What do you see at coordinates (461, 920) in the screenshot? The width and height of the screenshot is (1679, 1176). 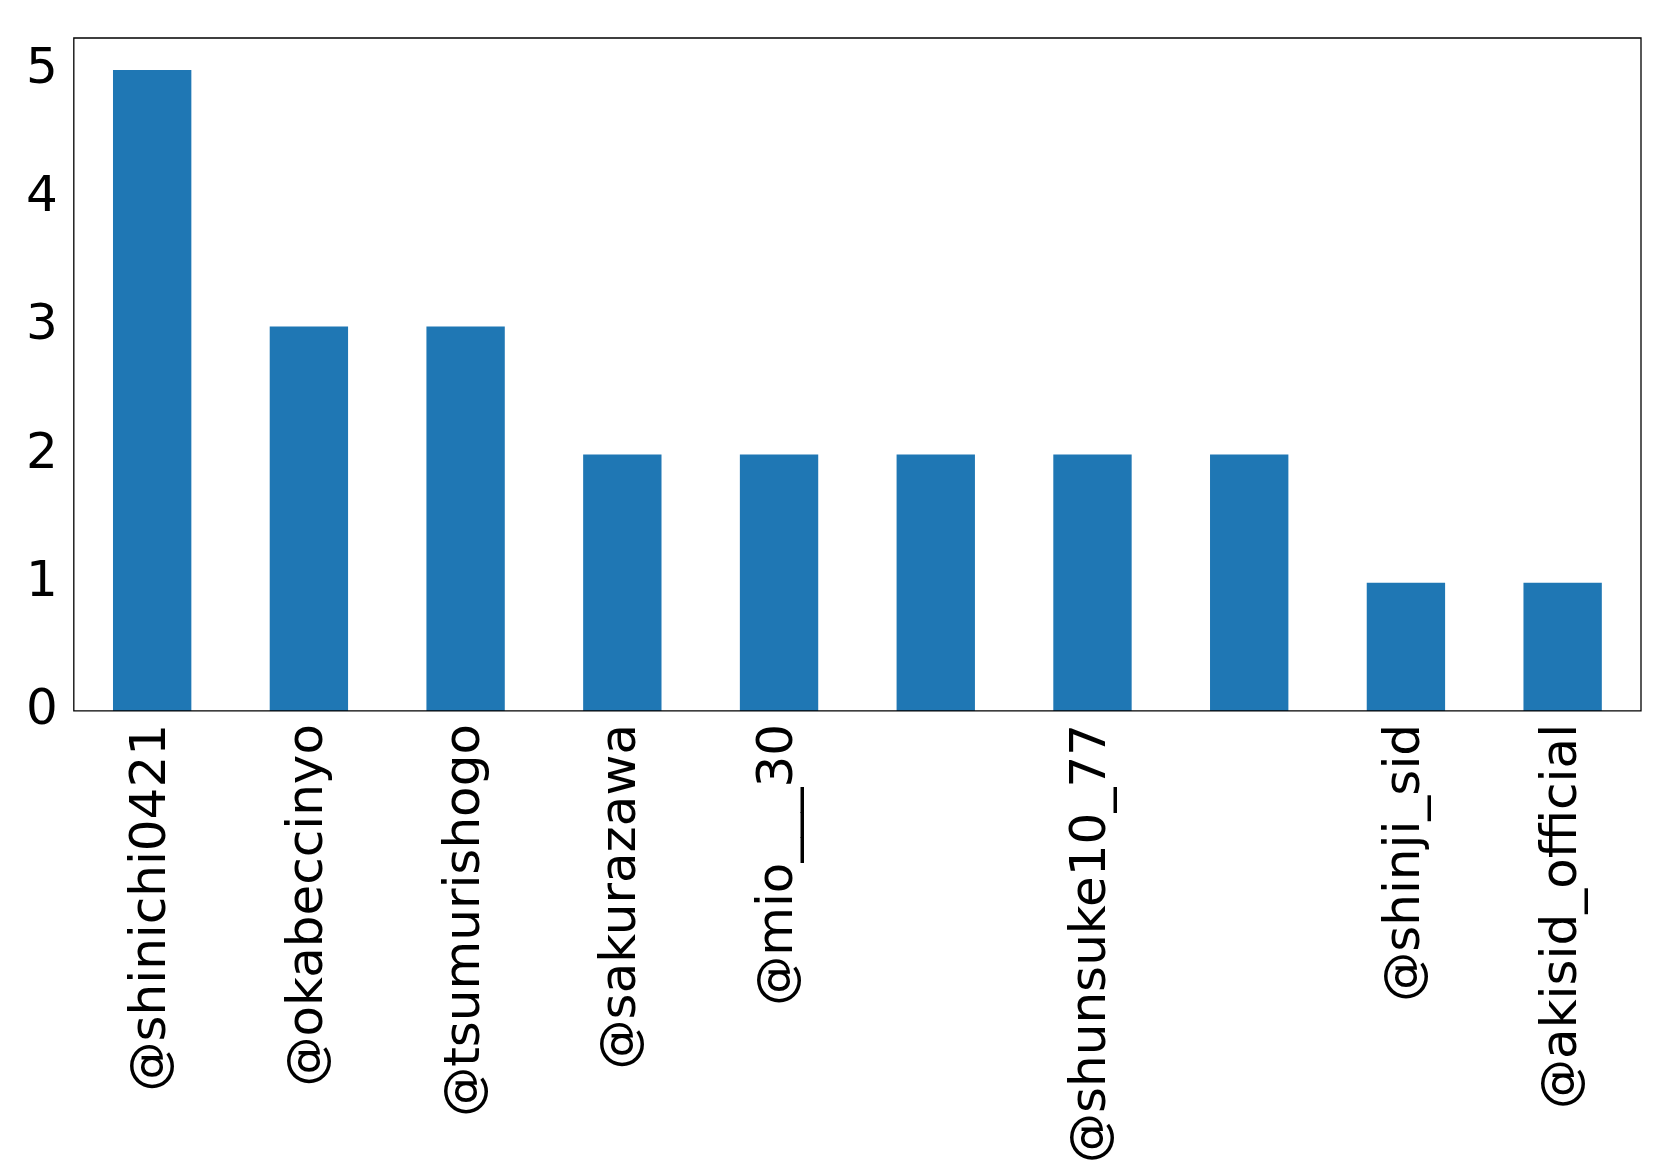 I see `x-tick-label: @tsumurishogo` at bounding box center [461, 920].